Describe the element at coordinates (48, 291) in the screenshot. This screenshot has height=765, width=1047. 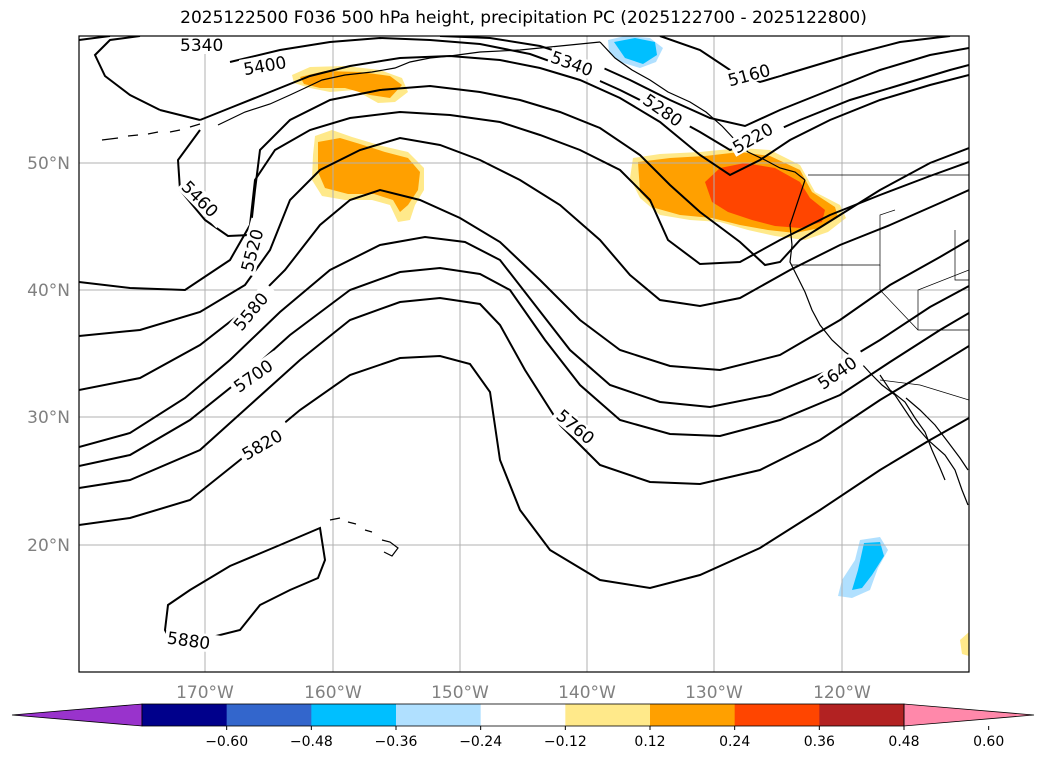
I see `lat-tick-label: 40°N` at that location.